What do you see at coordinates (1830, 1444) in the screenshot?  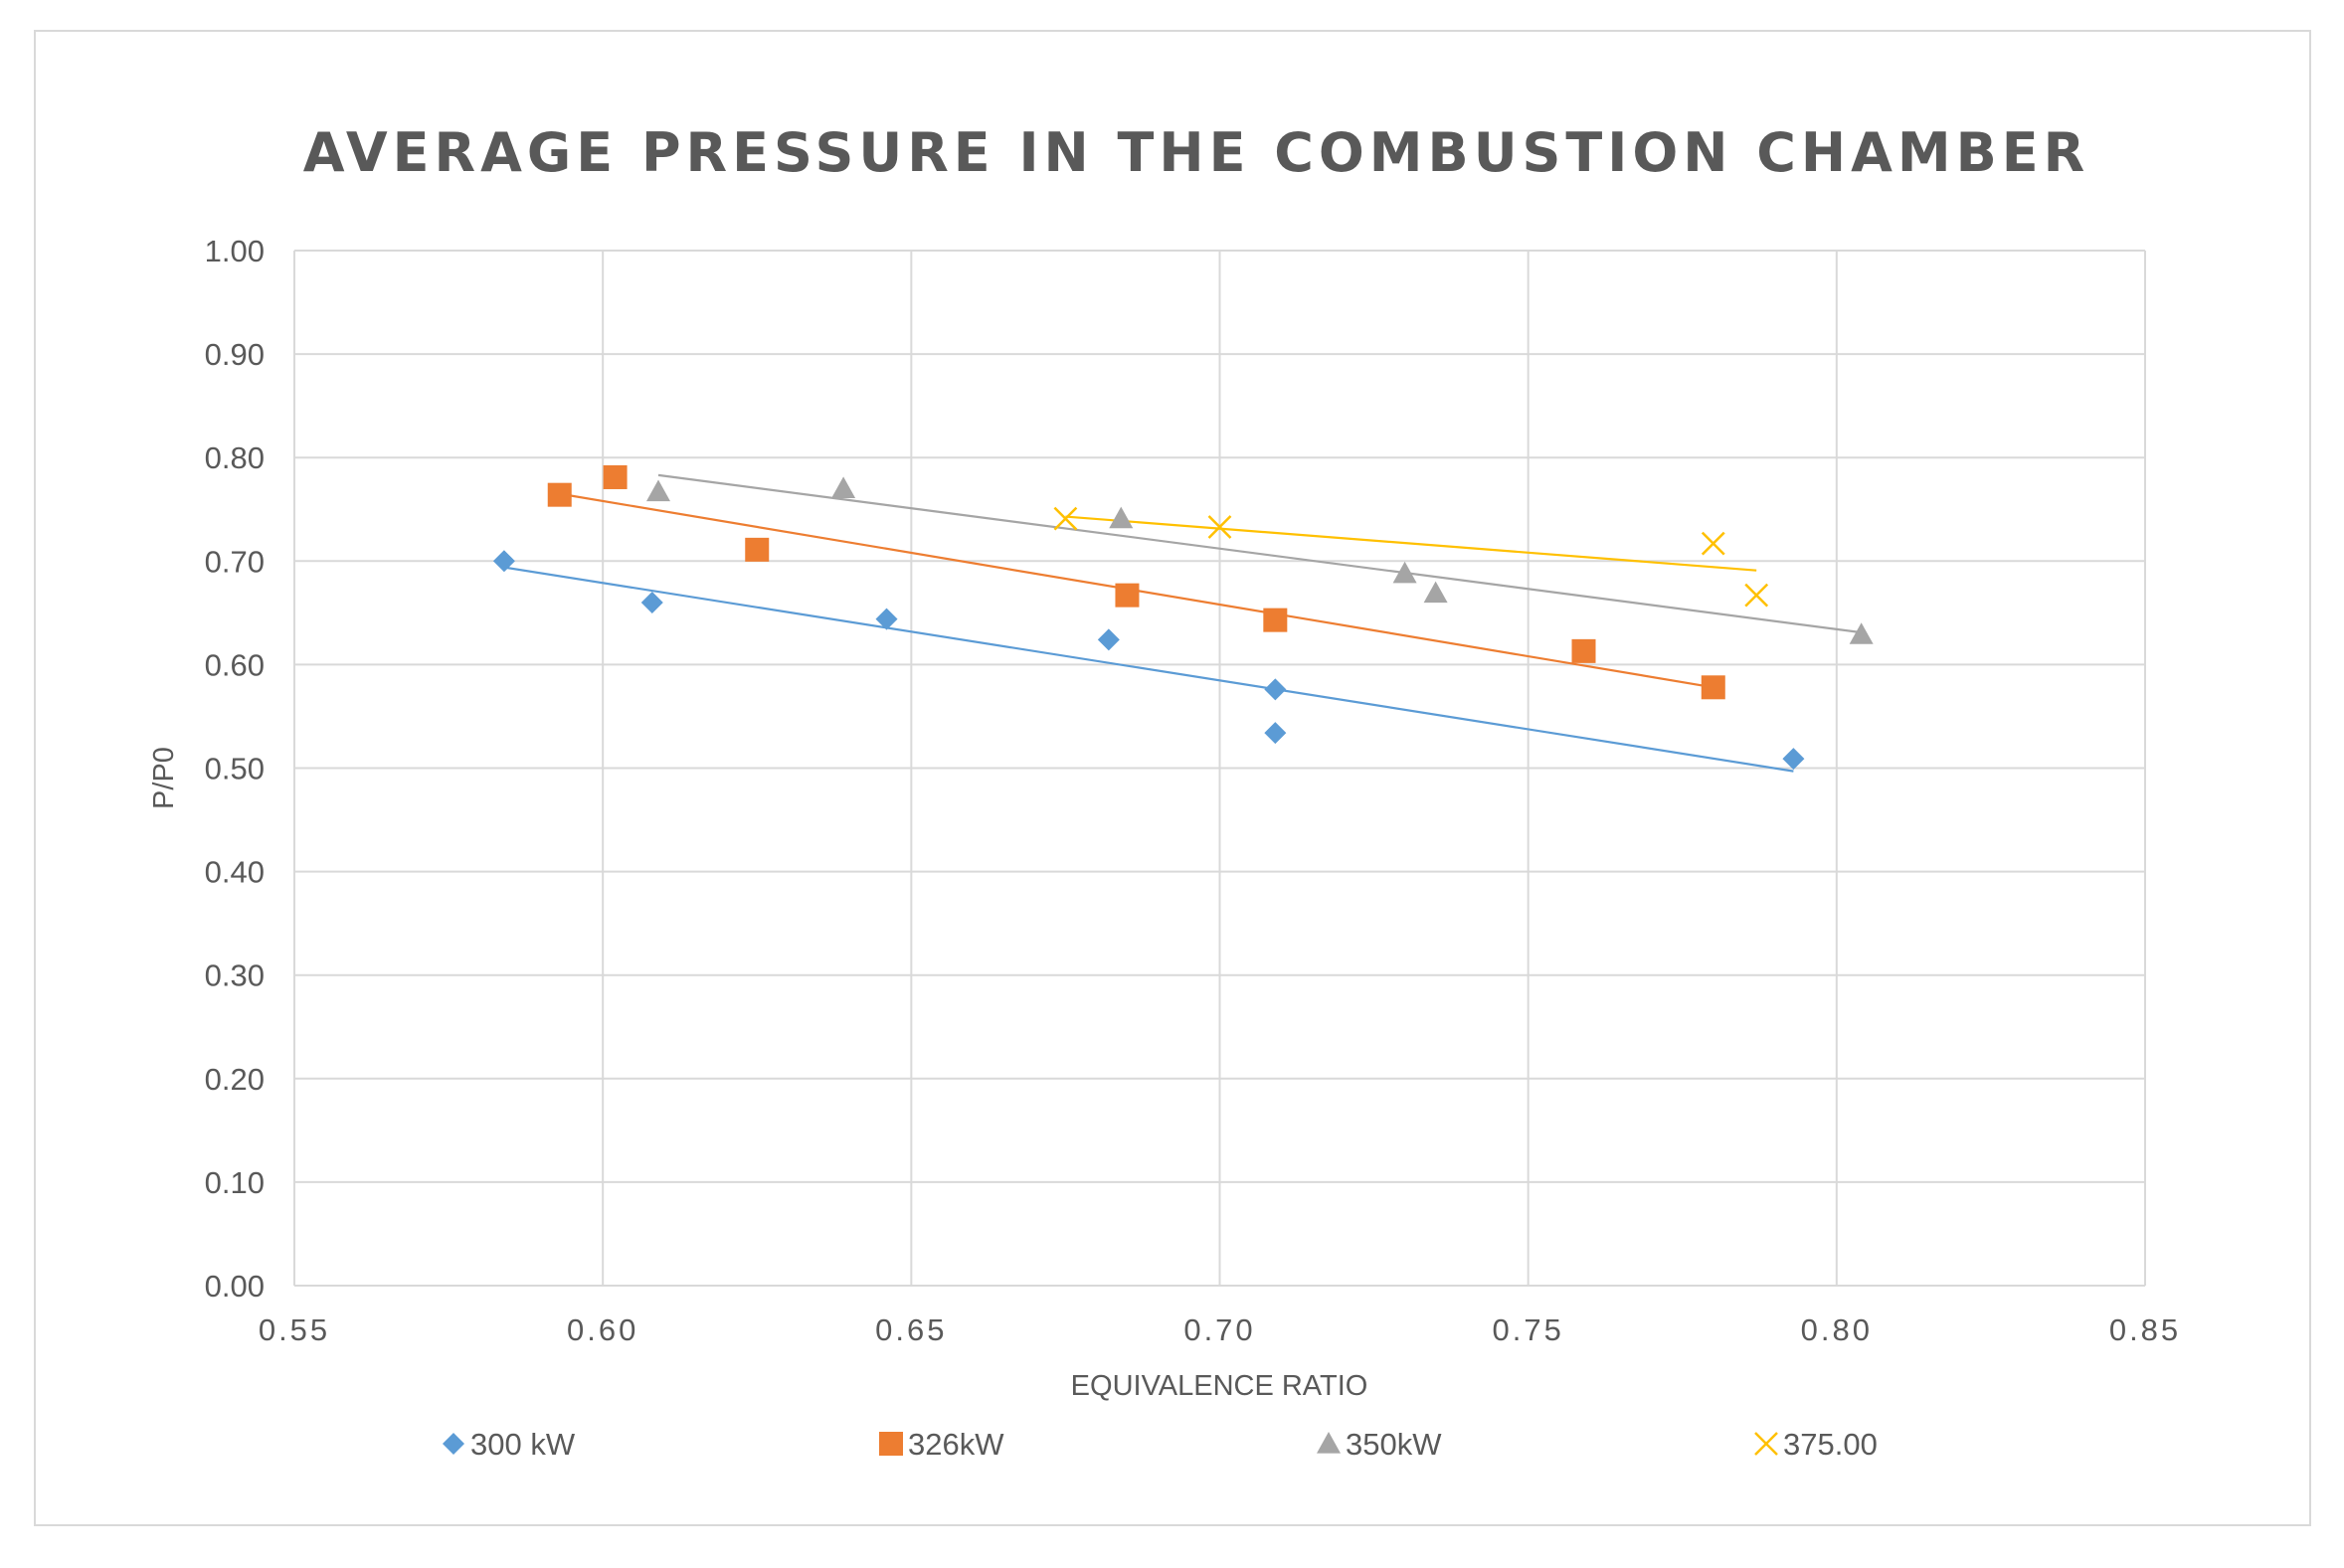 I see `legend-label-375-00: 375.00` at bounding box center [1830, 1444].